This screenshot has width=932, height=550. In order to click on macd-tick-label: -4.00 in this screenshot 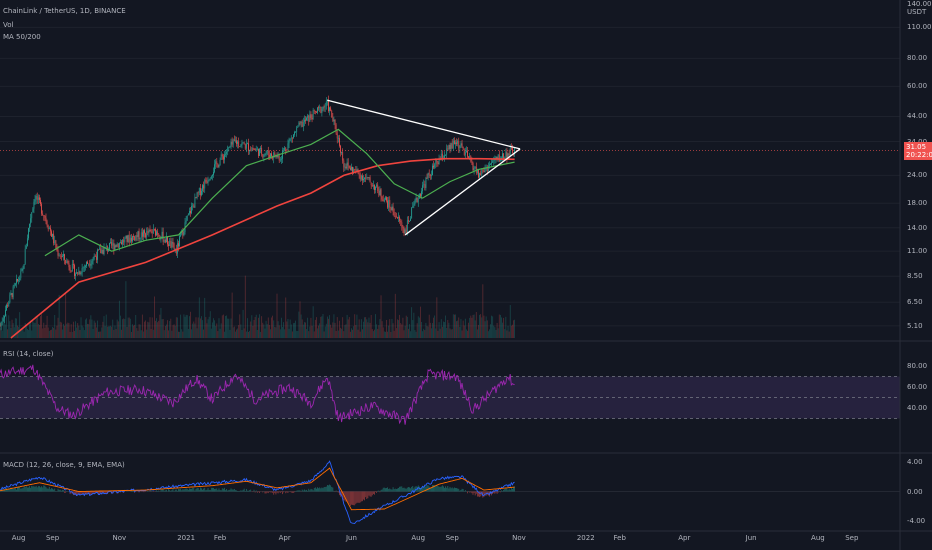, I will do `click(916, 520)`.